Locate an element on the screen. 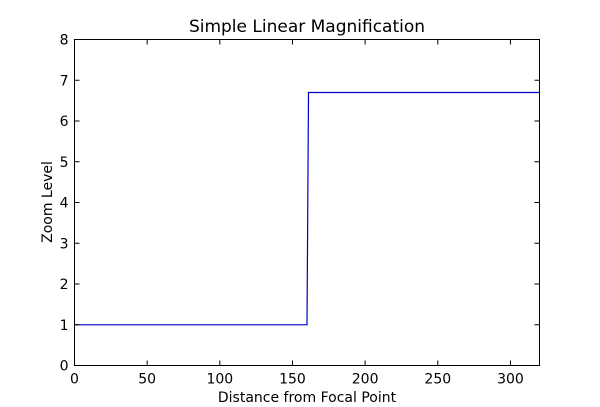 The height and width of the screenshot is (407, 600). y-tick-label: 2 is located at coordinates (64, 285).